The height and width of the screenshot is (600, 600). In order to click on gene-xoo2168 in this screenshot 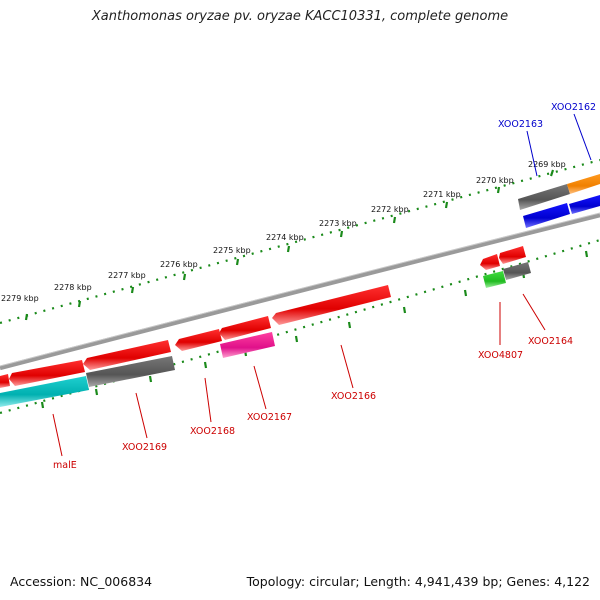, I will do `click(198, 340)`.